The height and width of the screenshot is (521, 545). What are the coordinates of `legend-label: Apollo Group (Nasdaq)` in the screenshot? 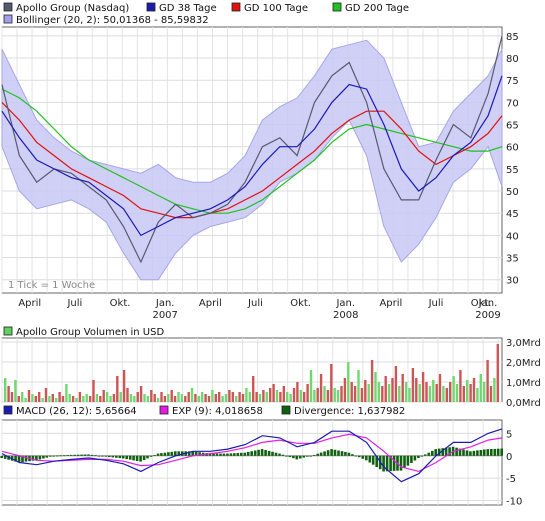 It's located at (72, 8).